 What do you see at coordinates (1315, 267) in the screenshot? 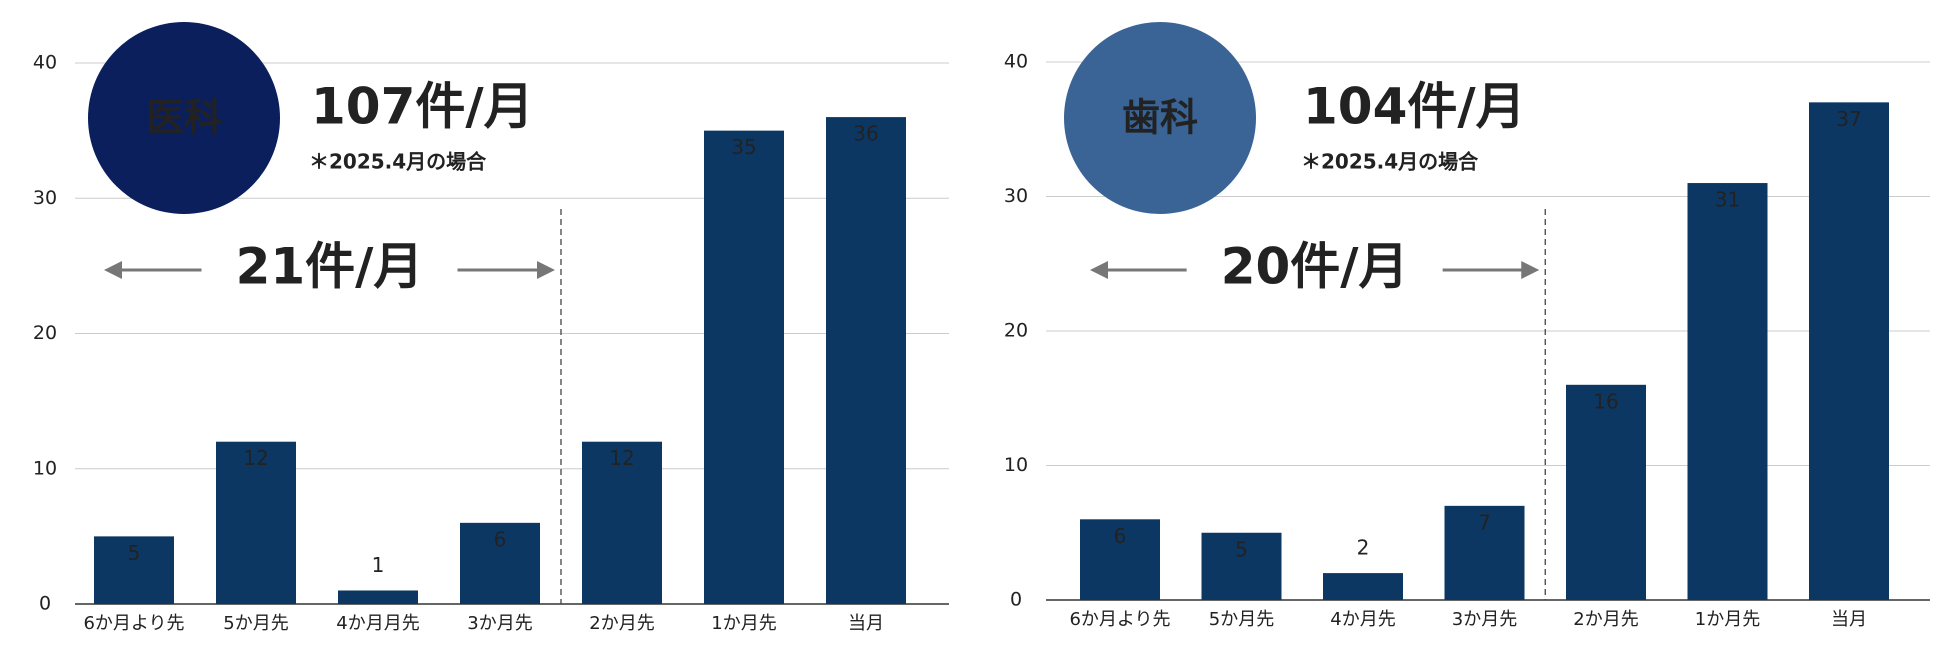
I see `annotation: 20件/月` at bounding box center [1315, 267].